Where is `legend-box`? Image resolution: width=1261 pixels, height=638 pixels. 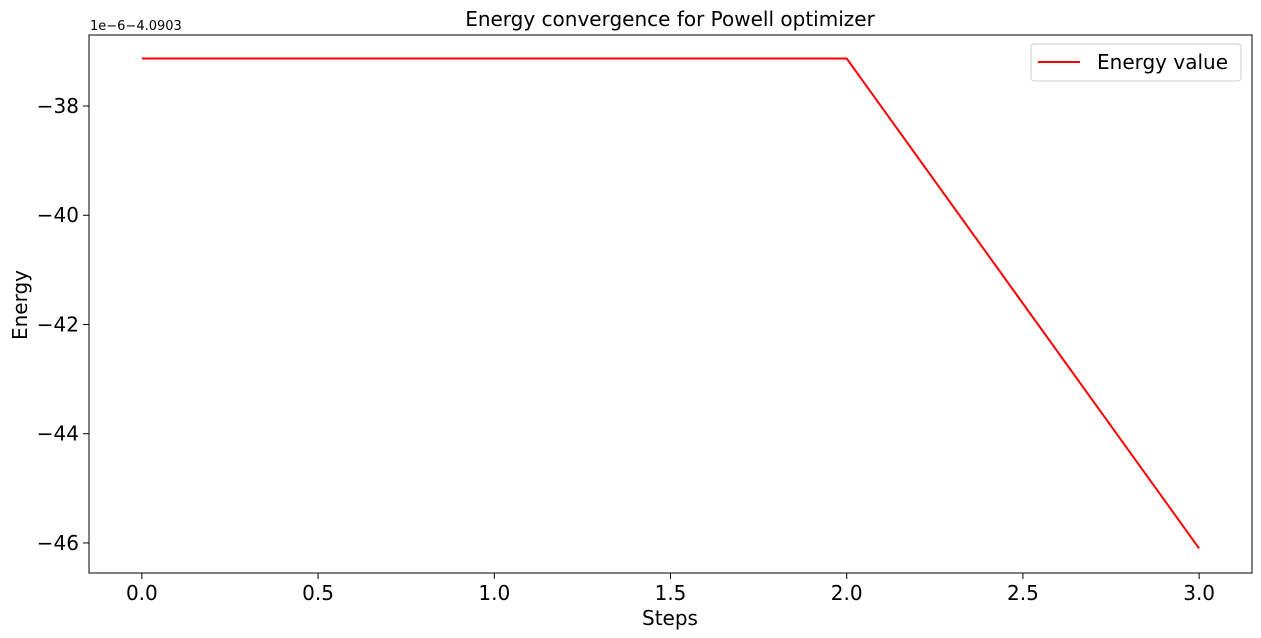 legend-box is located at coordinates (1136, 62).